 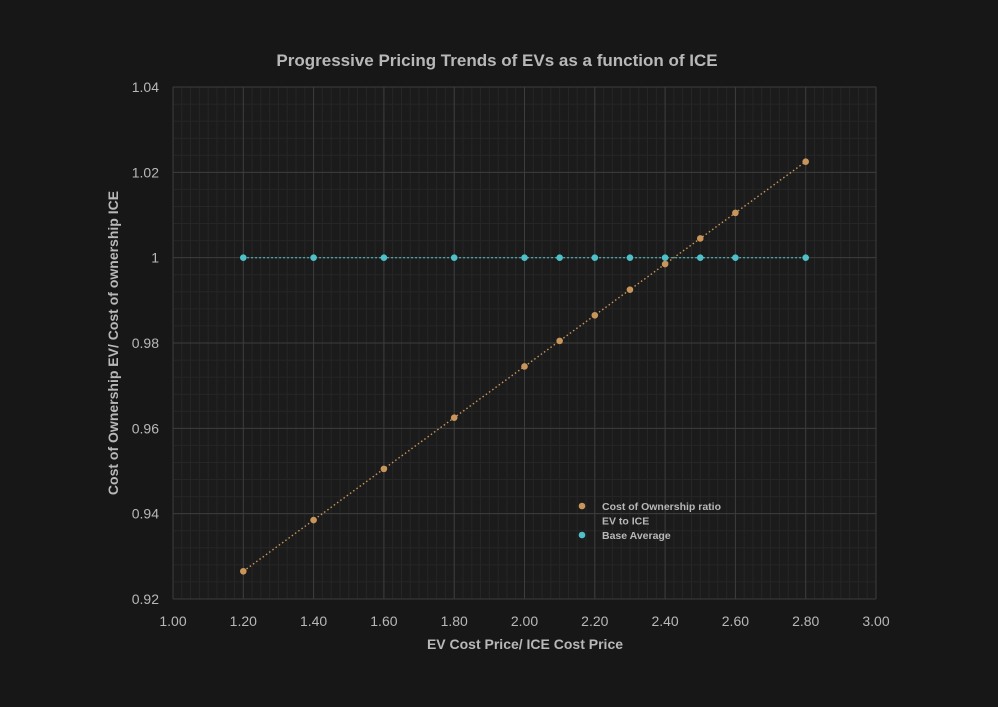 What do you see at coordinates (875, 621) in the screenshot?
I see `x-tick-label: 3.00` at bounding box center [875, 621].